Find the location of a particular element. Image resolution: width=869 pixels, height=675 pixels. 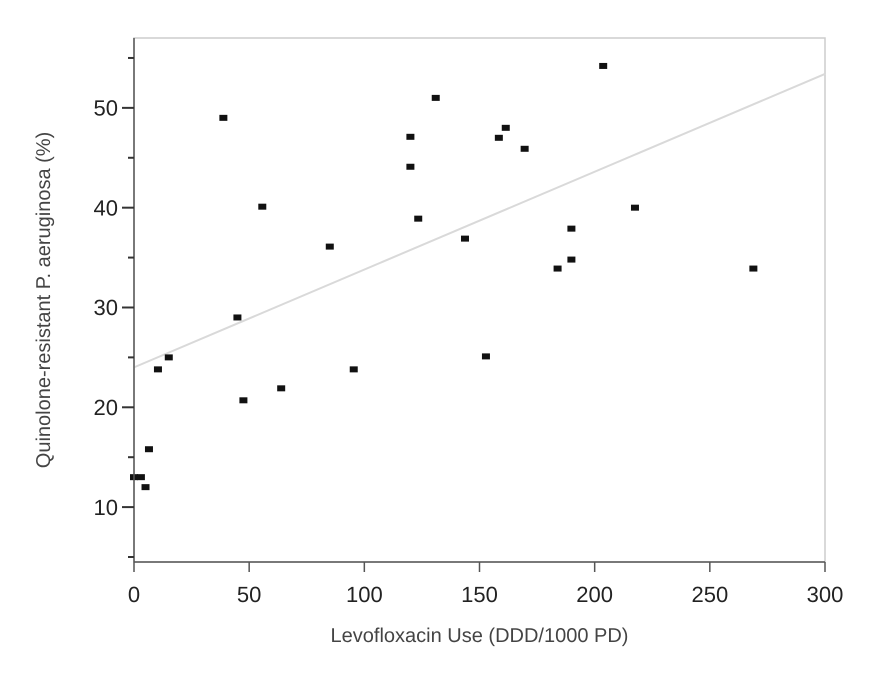

x-tick-label: 300 is located at coordinates (825, 594).